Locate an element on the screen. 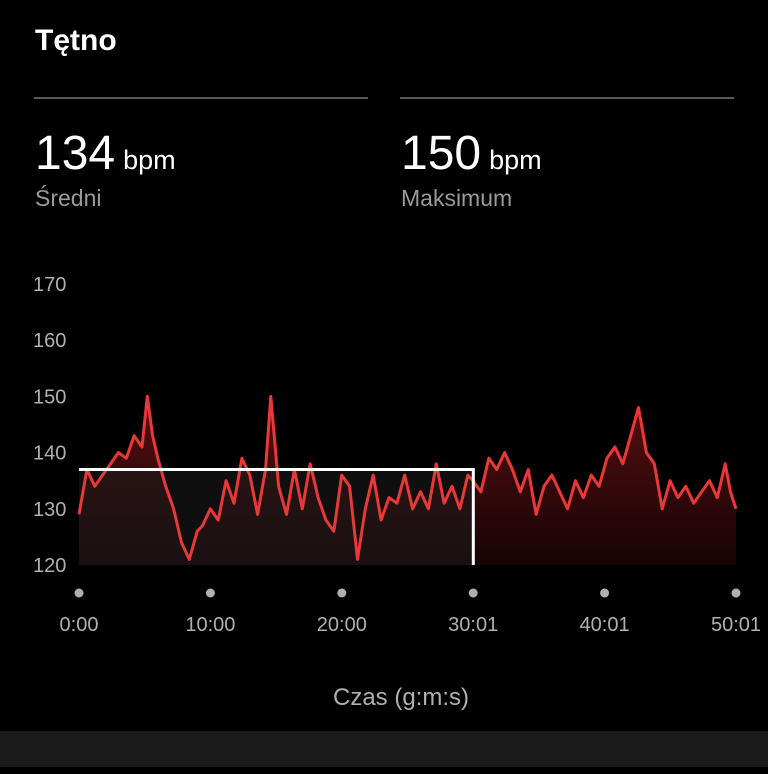  x-tick-label: 30:01 is located at coordinates (473, 625).